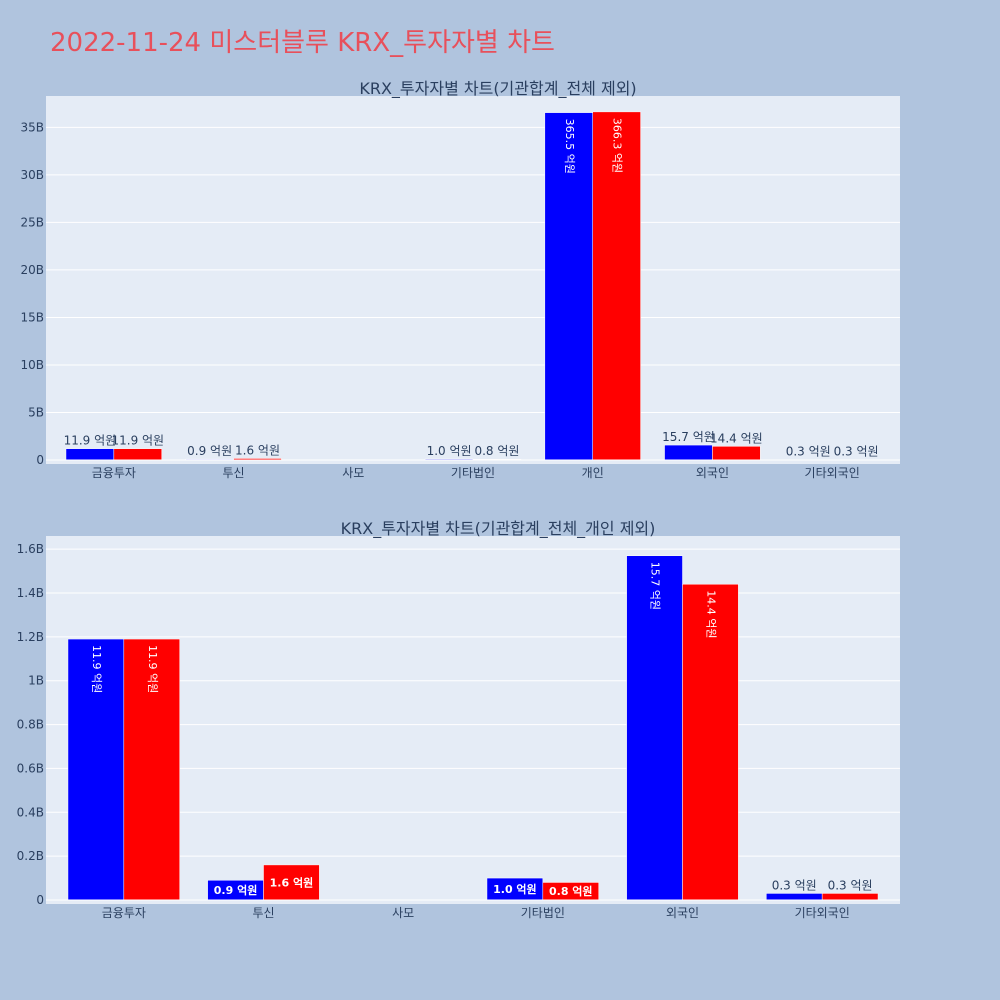  I want to click on y-tick-label: 35B, so click(32, 127).